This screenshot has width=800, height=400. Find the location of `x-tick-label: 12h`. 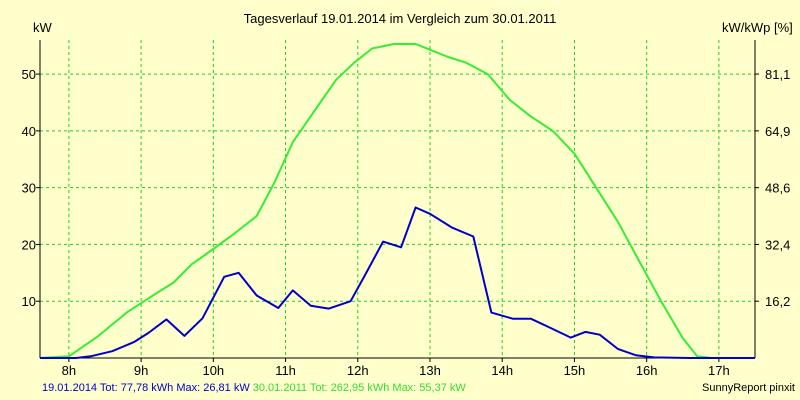

x-tick-label: 12h is located at coordinates (358, 370).